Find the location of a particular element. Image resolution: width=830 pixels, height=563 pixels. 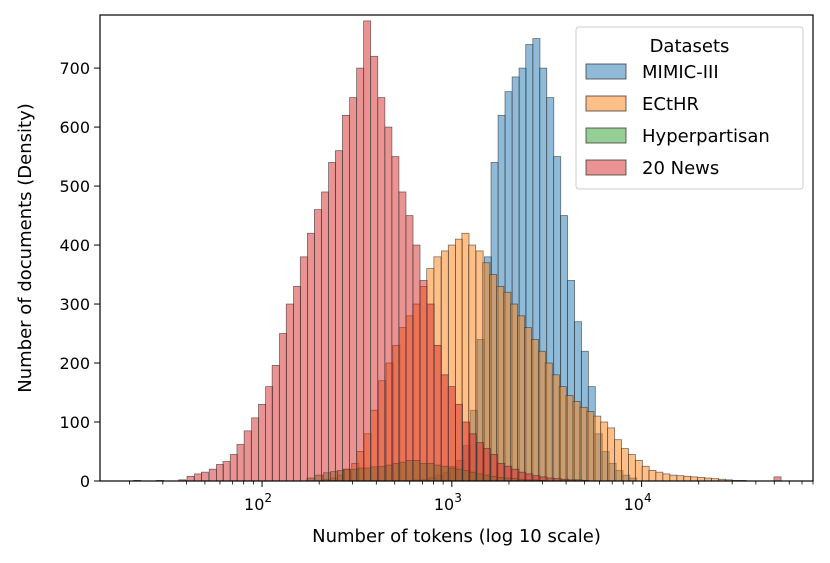

x-tick-label: 10² is located at coordinates (258, 502).